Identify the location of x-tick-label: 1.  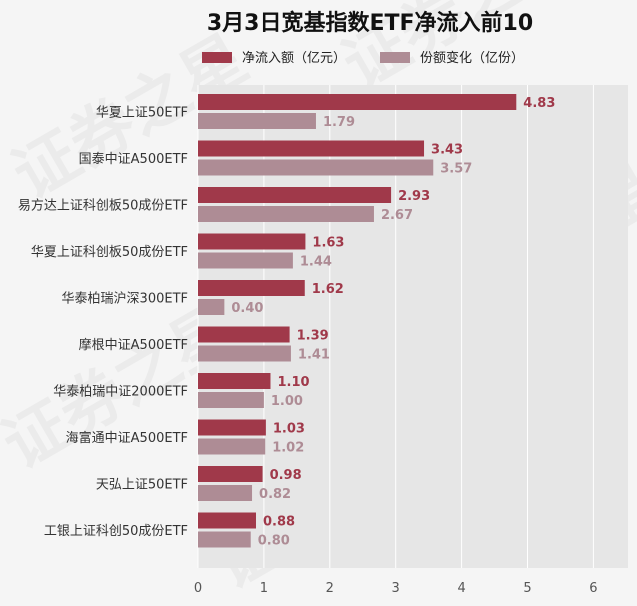
(264, 588).